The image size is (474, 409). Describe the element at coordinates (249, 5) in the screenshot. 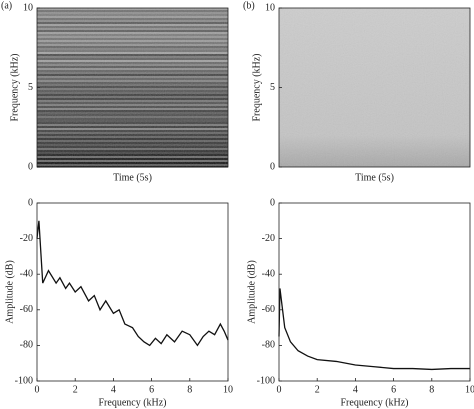

I see `panel-label: (b)` at that location.